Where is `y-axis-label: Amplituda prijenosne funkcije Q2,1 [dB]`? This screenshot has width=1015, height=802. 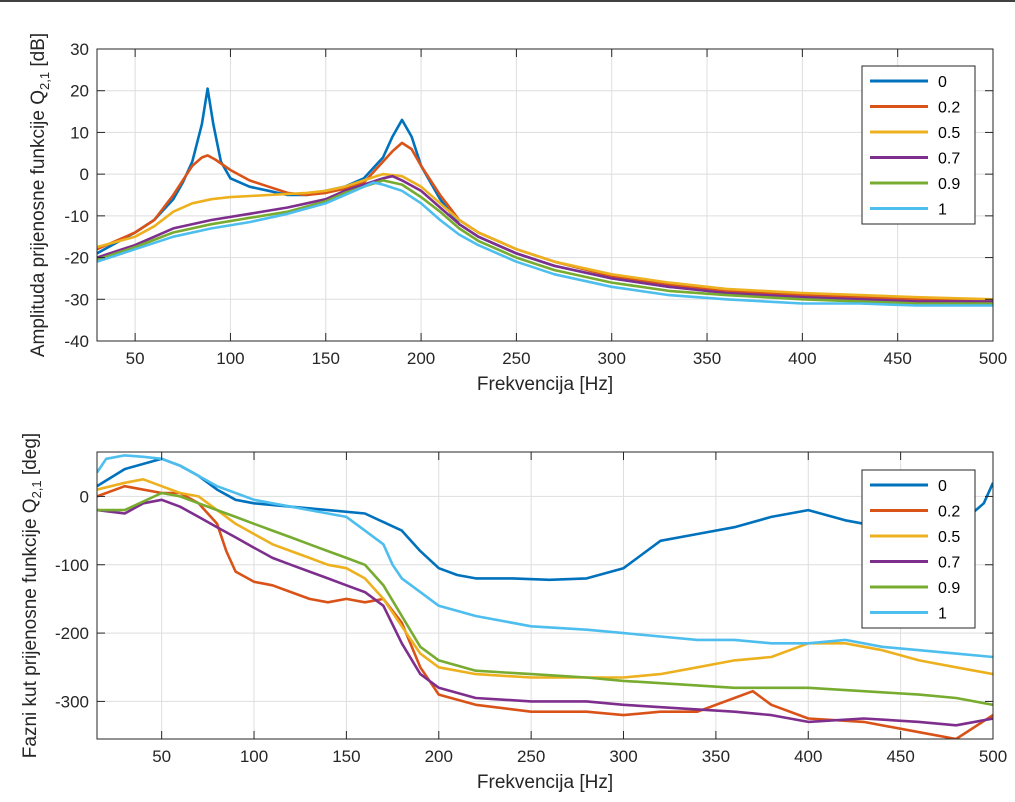
y-axis-label: Amplituda prijenosne funkcije Q2,1 [dB] is located at coordinates (40, 195).